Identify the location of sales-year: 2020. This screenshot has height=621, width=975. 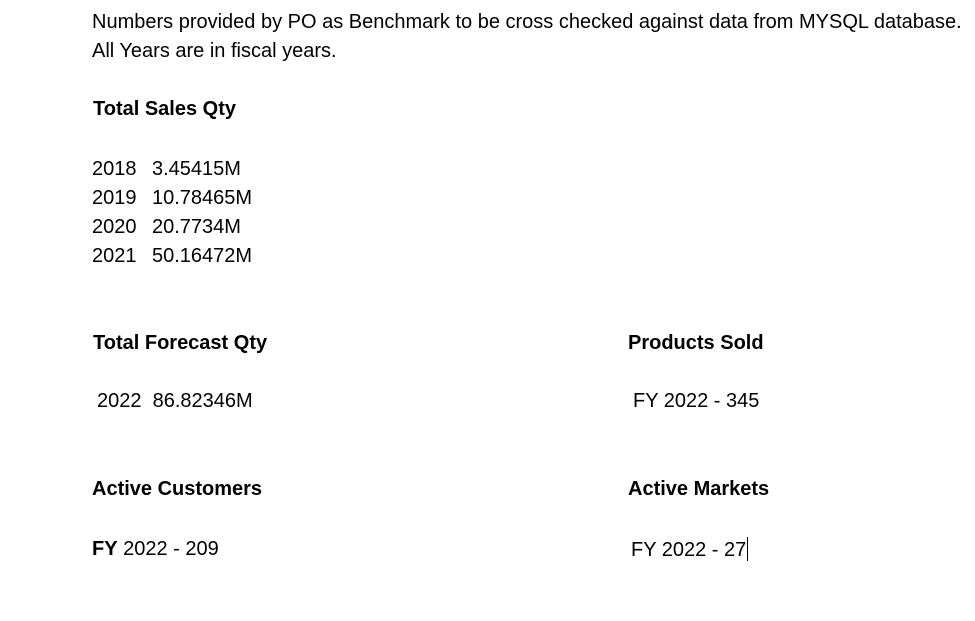
(114, 227).